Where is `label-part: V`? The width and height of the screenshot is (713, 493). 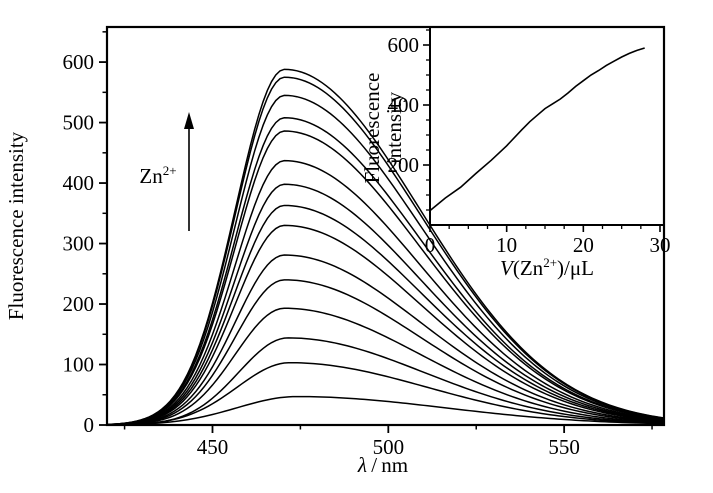
label-part: V is located at coordinates (507, 268).